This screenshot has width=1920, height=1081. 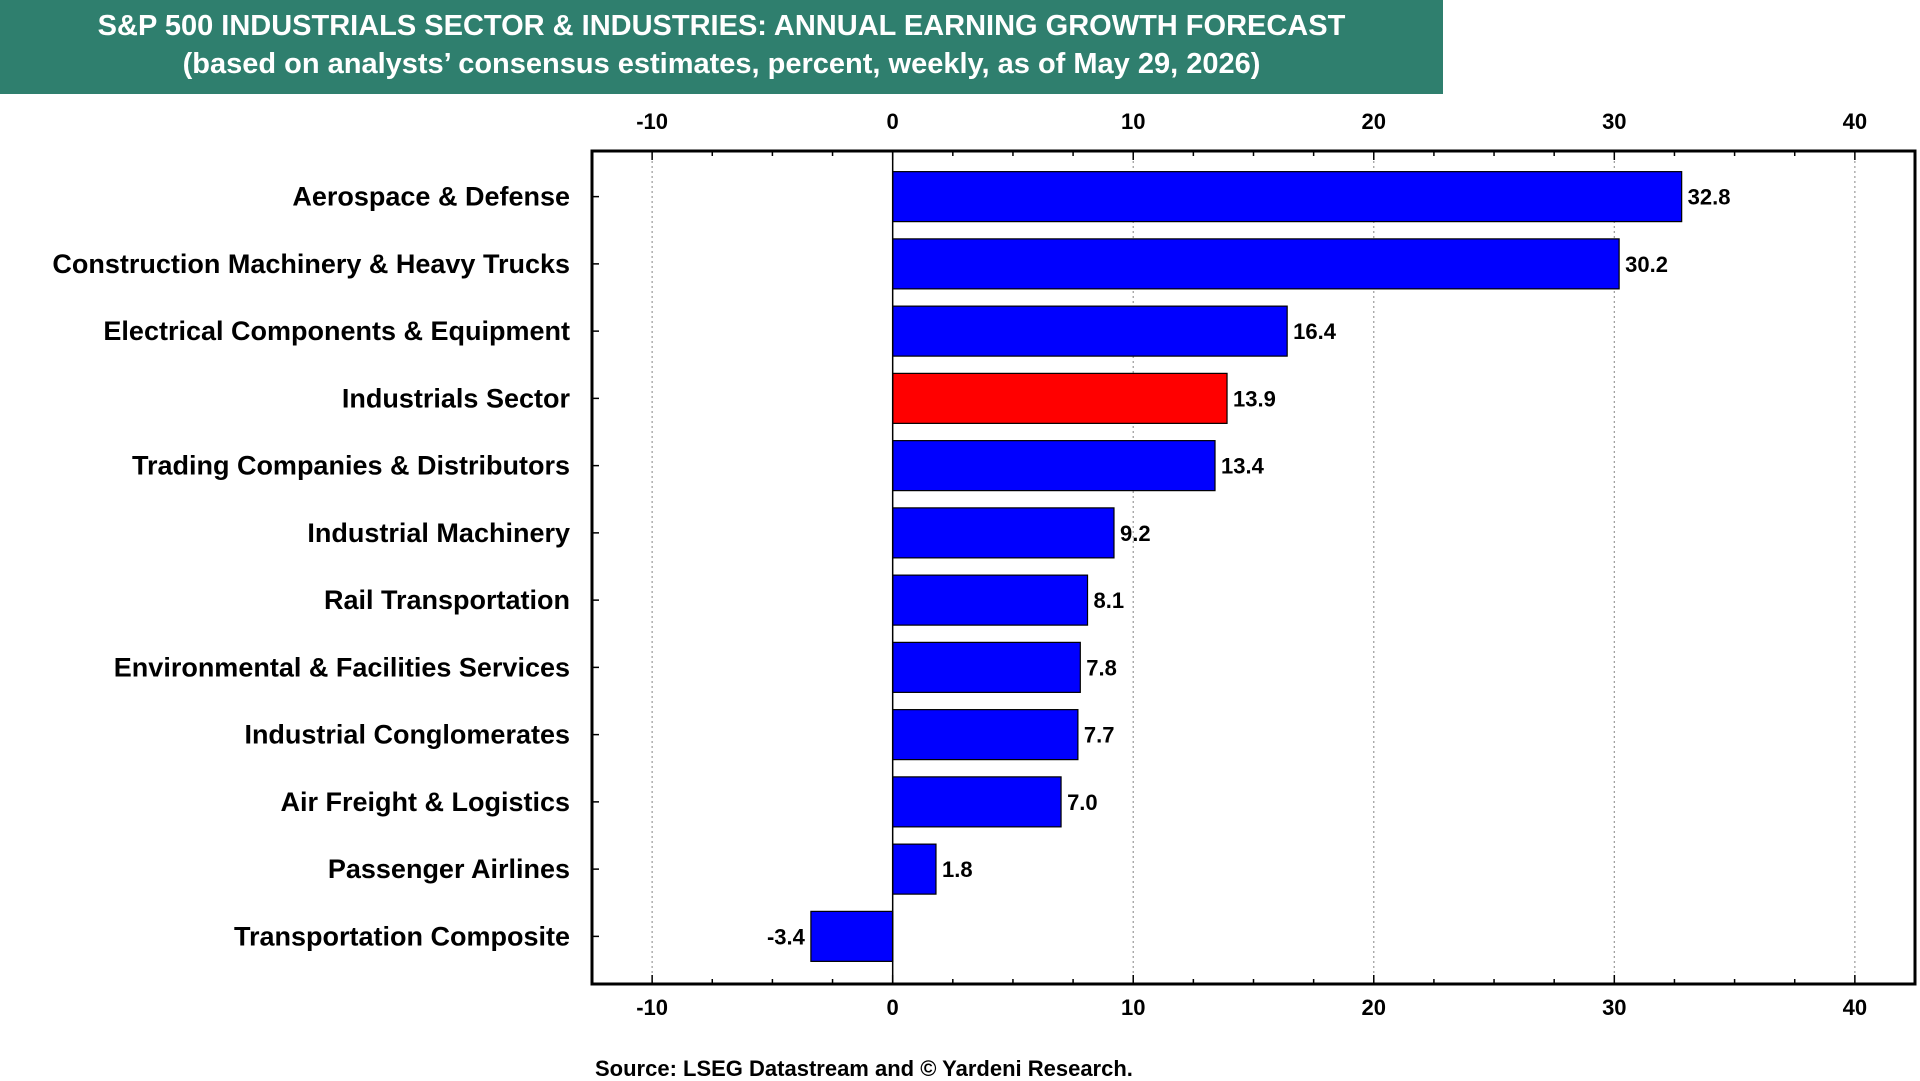 What do you see at coordinates (431, 197) in the screenshot?
I see `category-label: Aerospace & Defense` at bounding box center [431, 197].